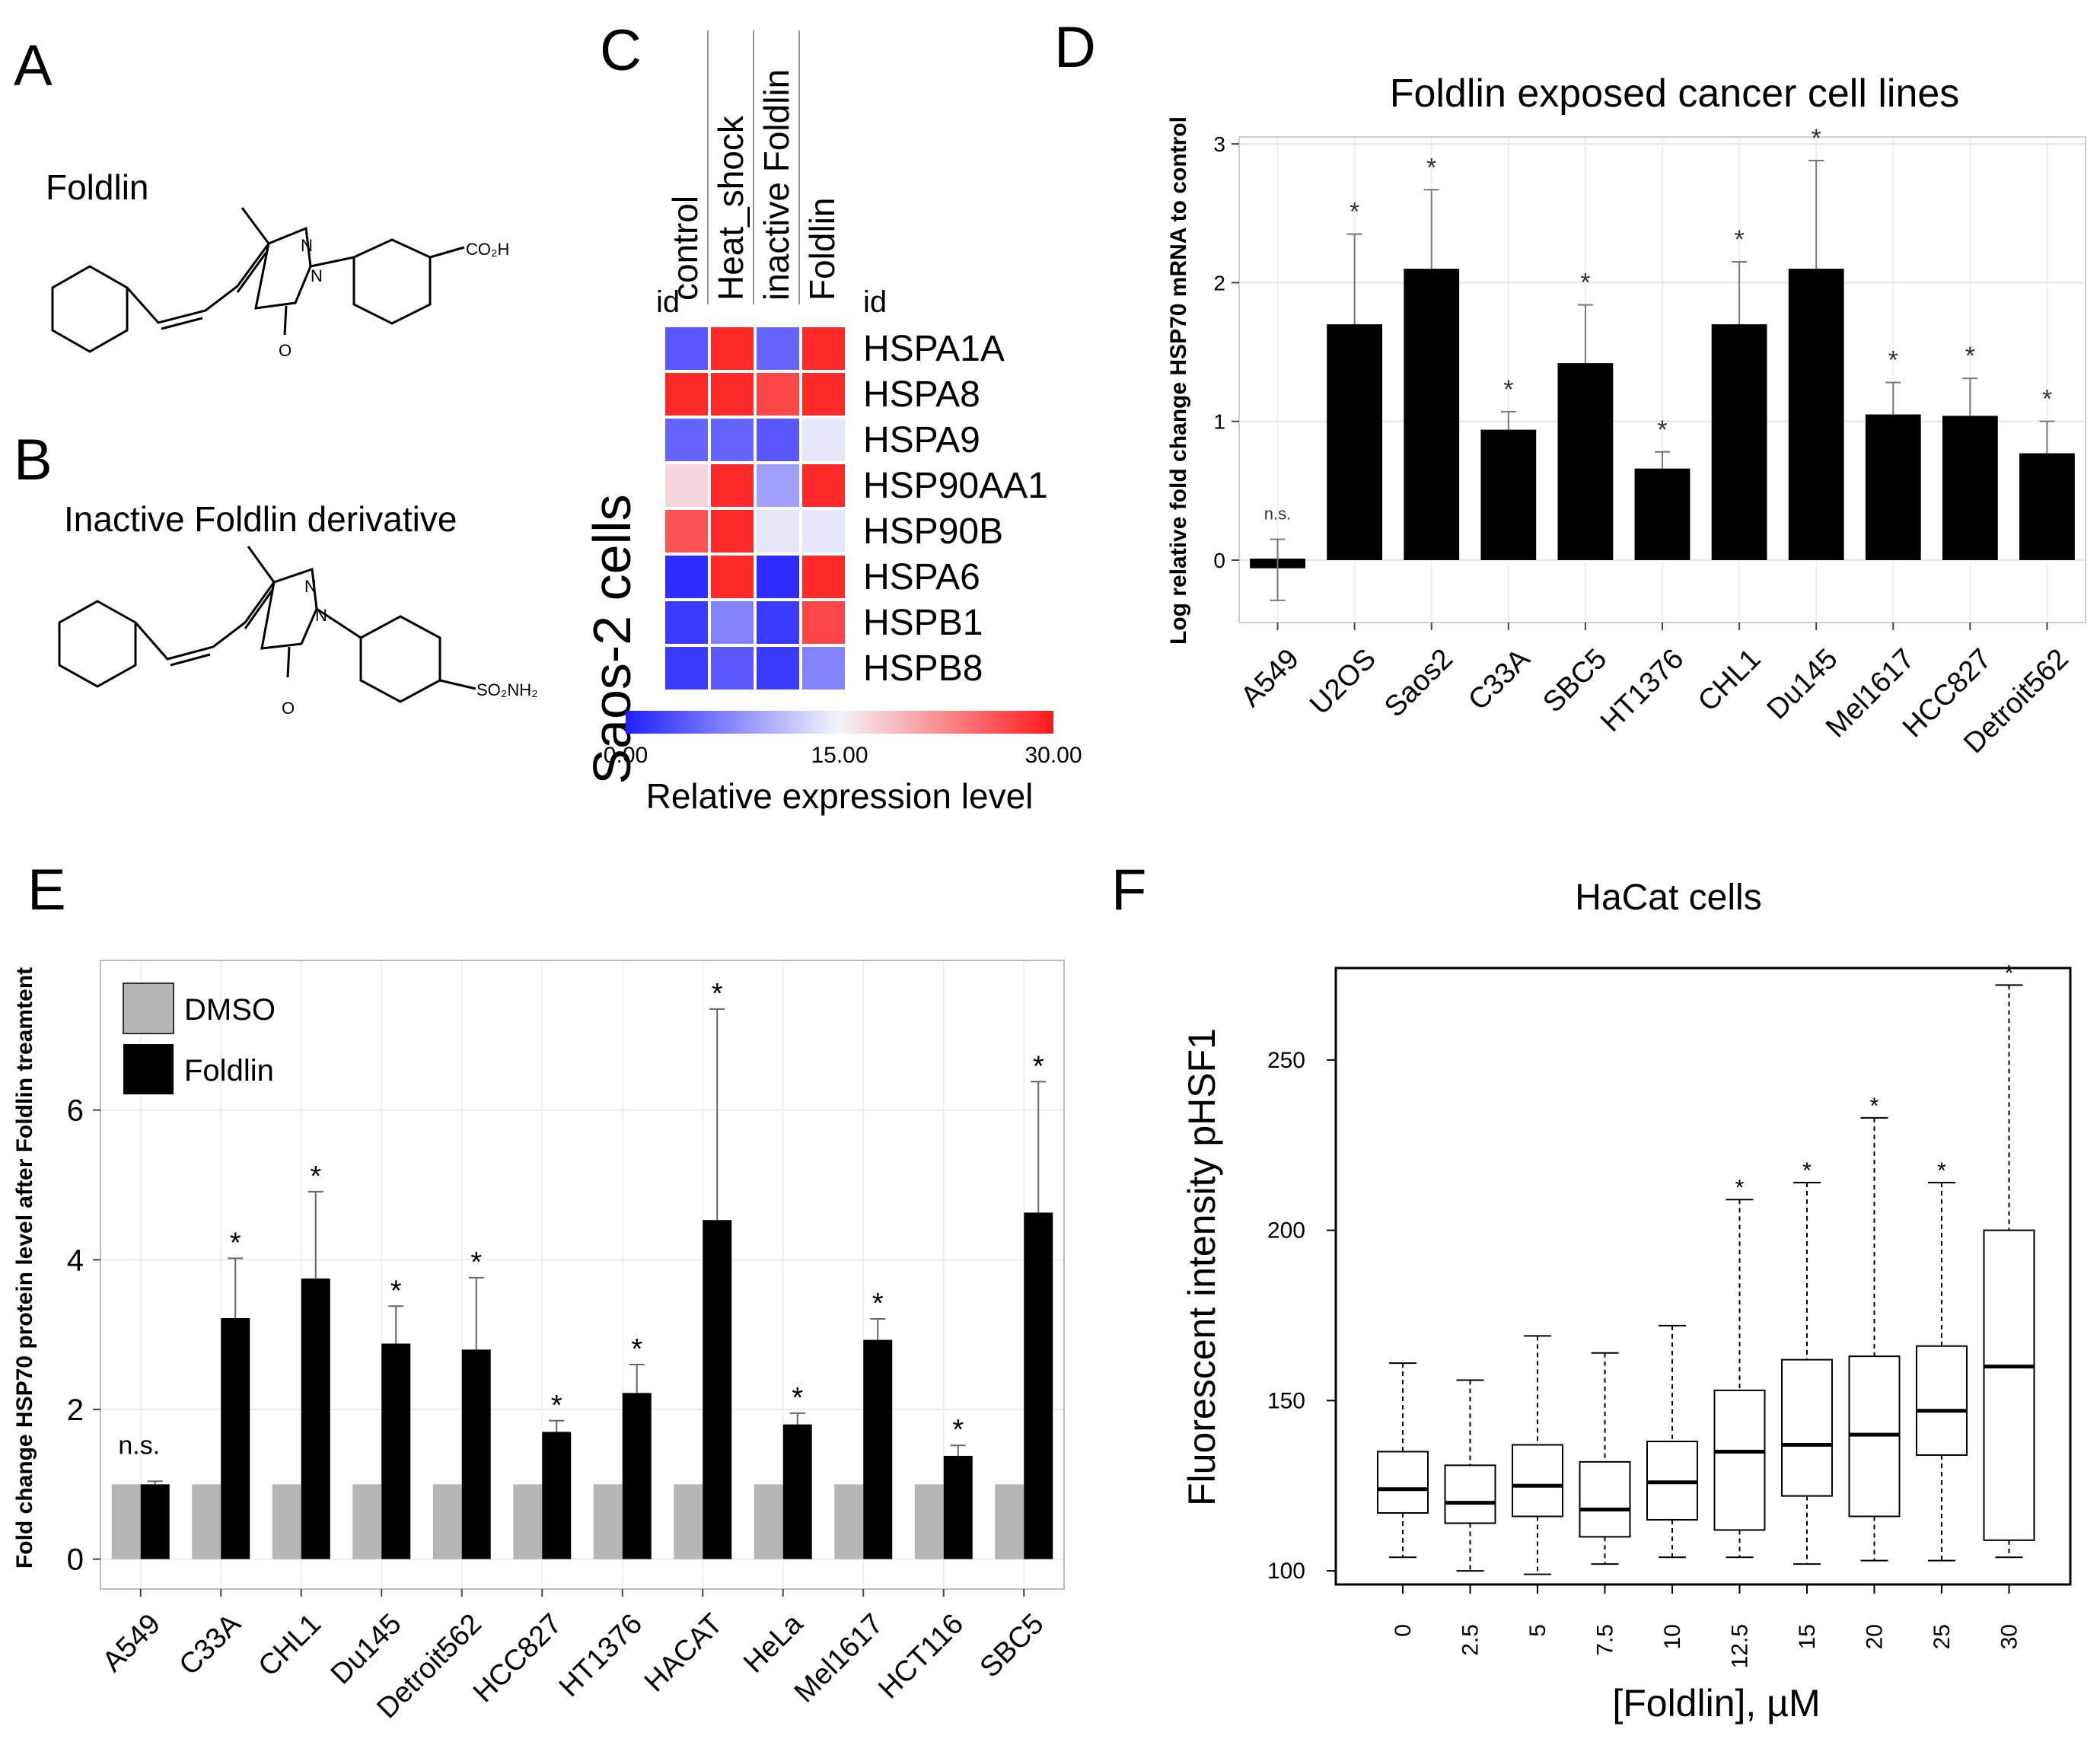 The image size is (2100, 1758). Describe the element at coordinates (774, 1644) in the screenshot. I see `x-tick-label: HeLa` at that location.